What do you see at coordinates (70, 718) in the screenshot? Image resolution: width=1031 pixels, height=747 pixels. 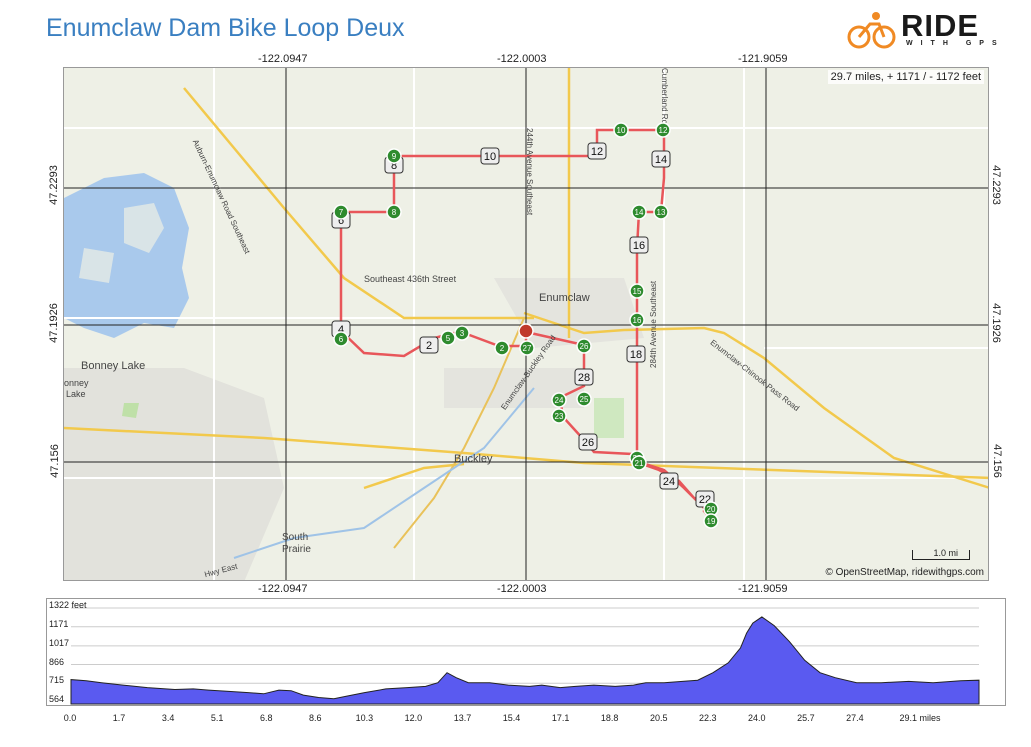 I see `elevation-x-tick: 0.0` at bounding box center [70, 718].